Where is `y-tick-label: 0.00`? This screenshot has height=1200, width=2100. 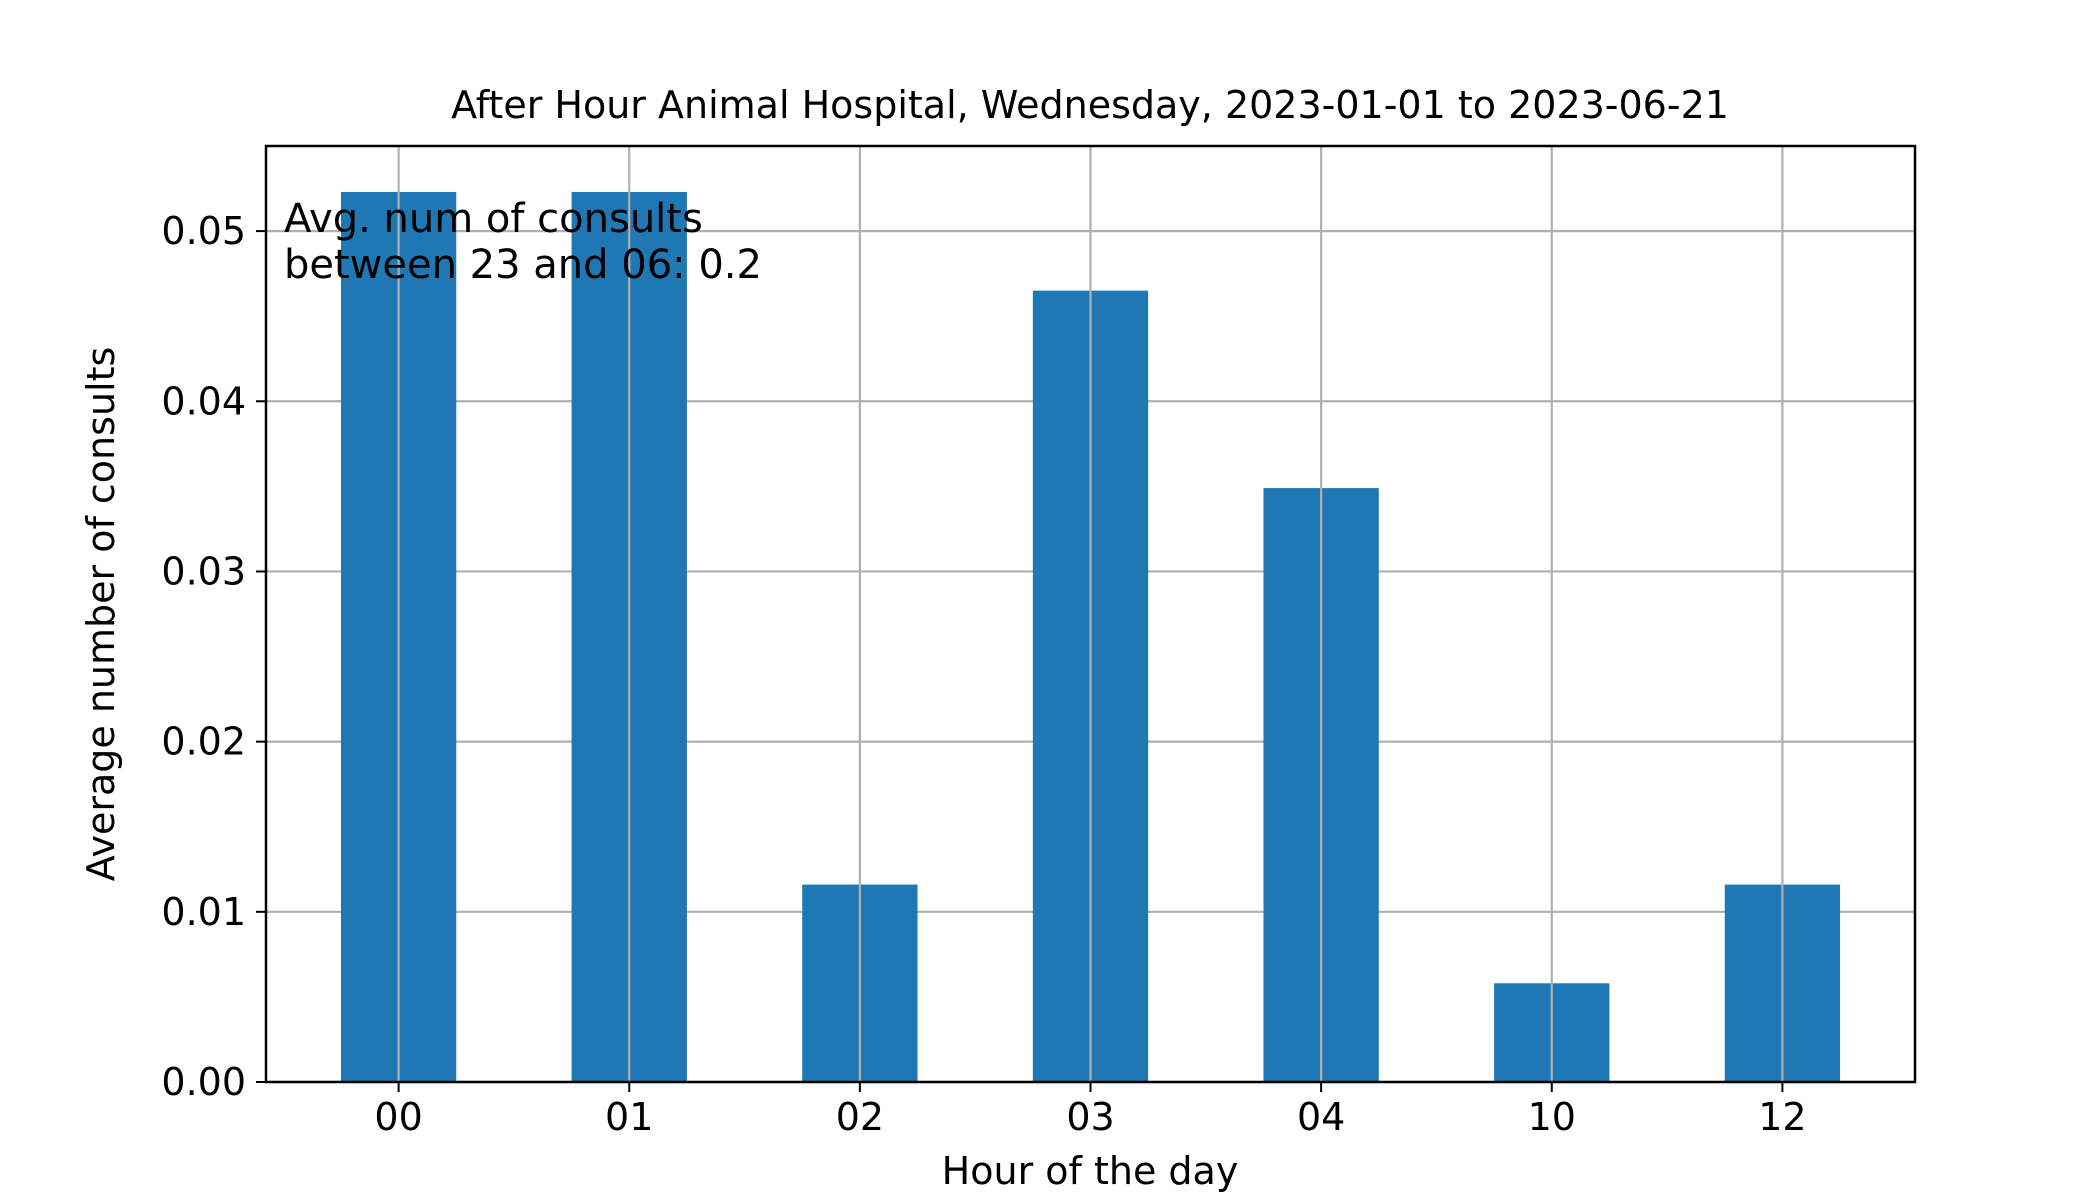 y-tick-label: 0.00 is located at coordinates (203, 1082).